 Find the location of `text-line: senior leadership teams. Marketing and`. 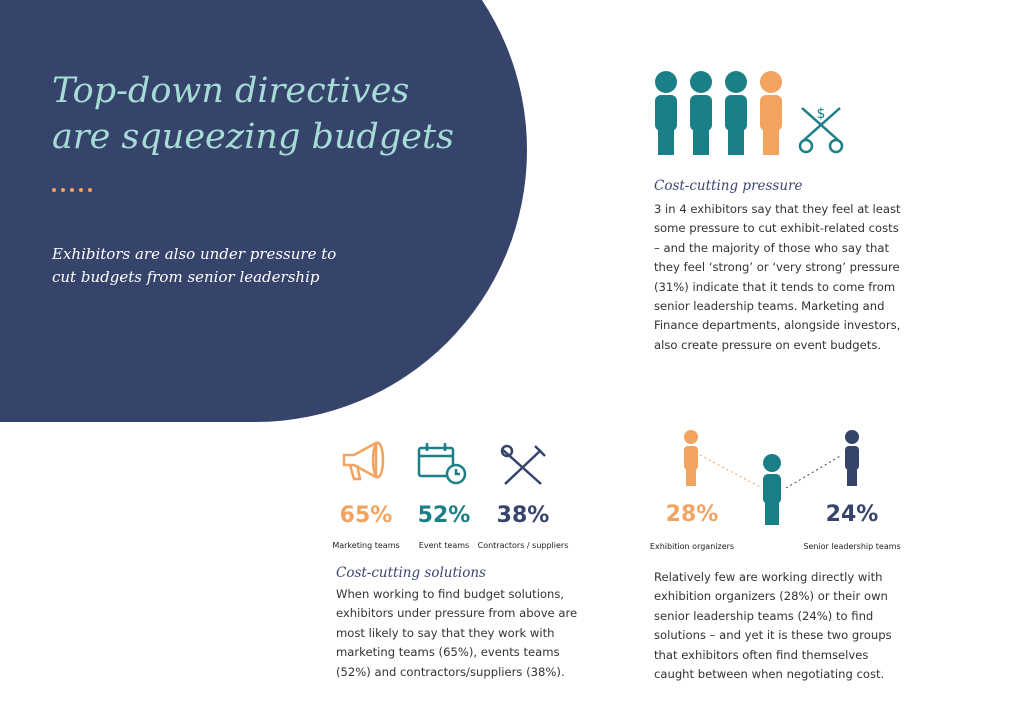

text-line: senior leadership teams. Marketing and is located at coordinates (769, 306).